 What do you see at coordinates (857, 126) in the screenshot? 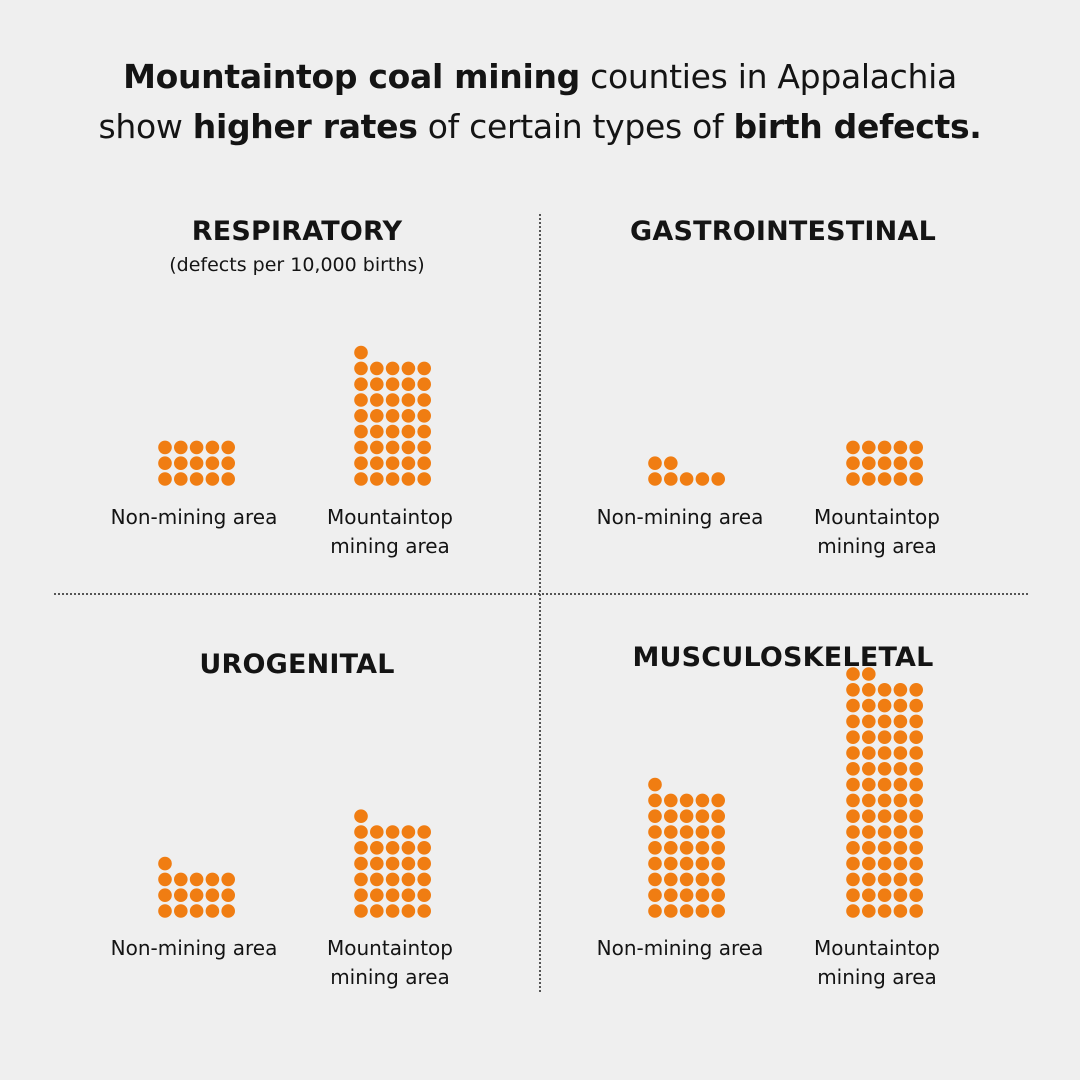
I see `headline-part: birth defects.` at bounding box center [857, 126].